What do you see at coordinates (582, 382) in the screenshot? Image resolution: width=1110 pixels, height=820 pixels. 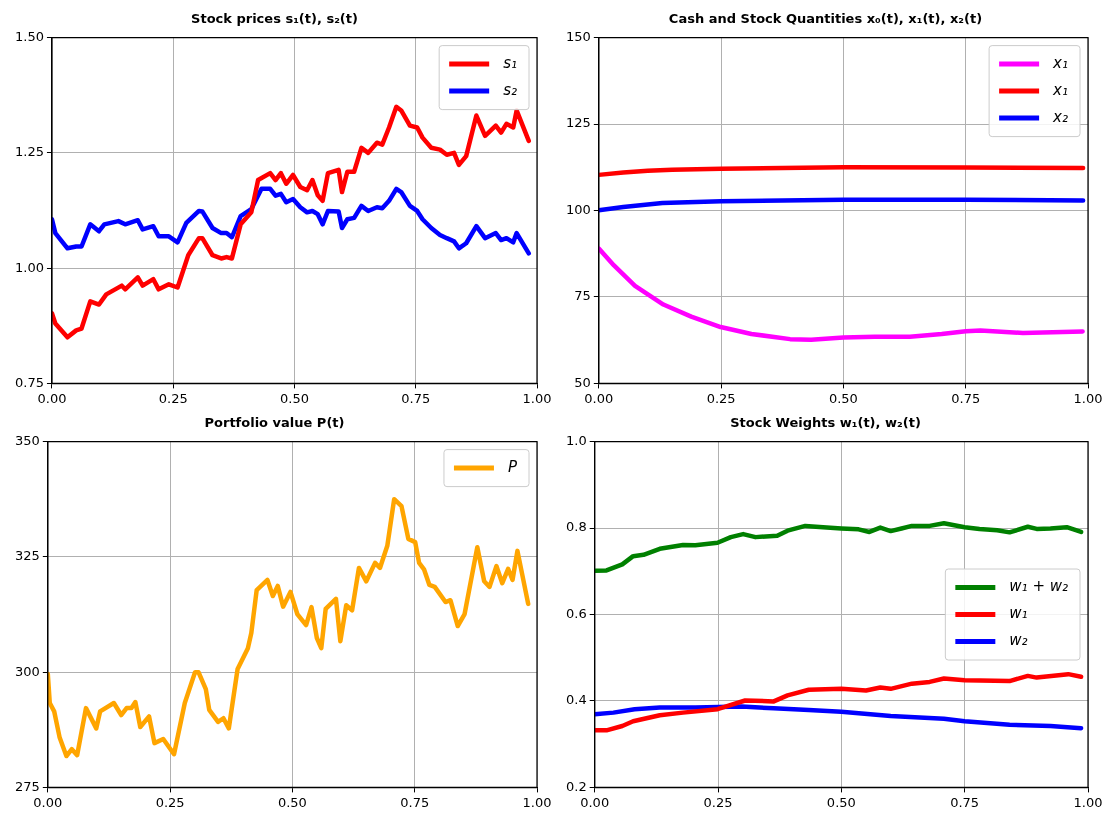 I see `y-tick-label: 50` at bounding box center [582, 382].